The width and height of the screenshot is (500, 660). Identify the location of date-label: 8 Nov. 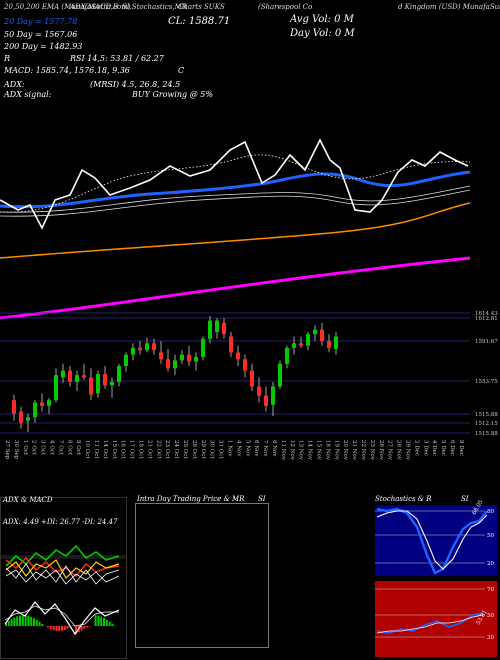
(274, 448).